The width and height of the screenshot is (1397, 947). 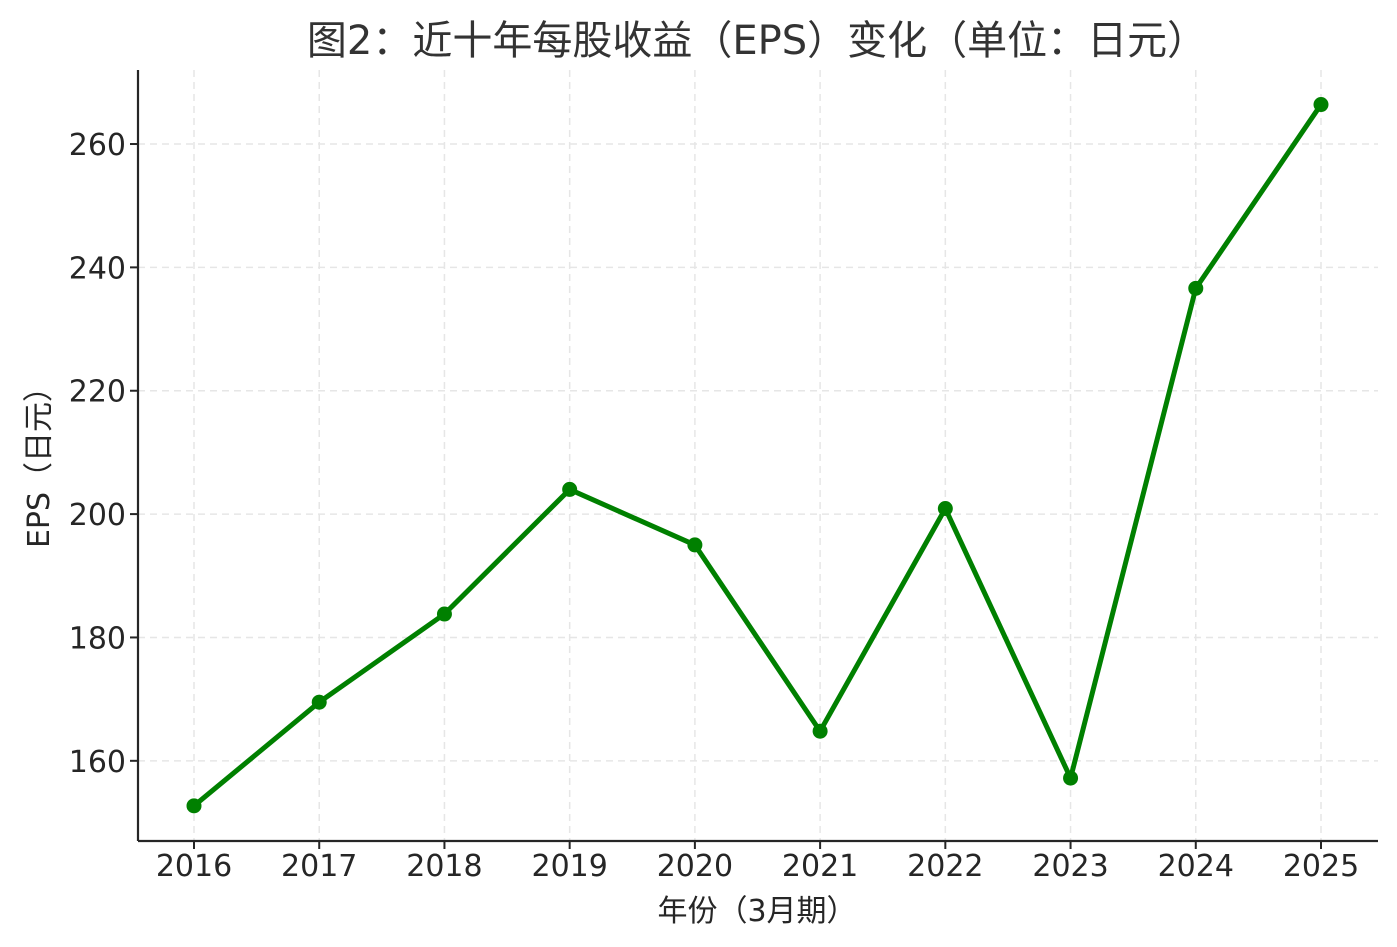 I want to click on y-tick-label: 160, so click(x=97, y=762).